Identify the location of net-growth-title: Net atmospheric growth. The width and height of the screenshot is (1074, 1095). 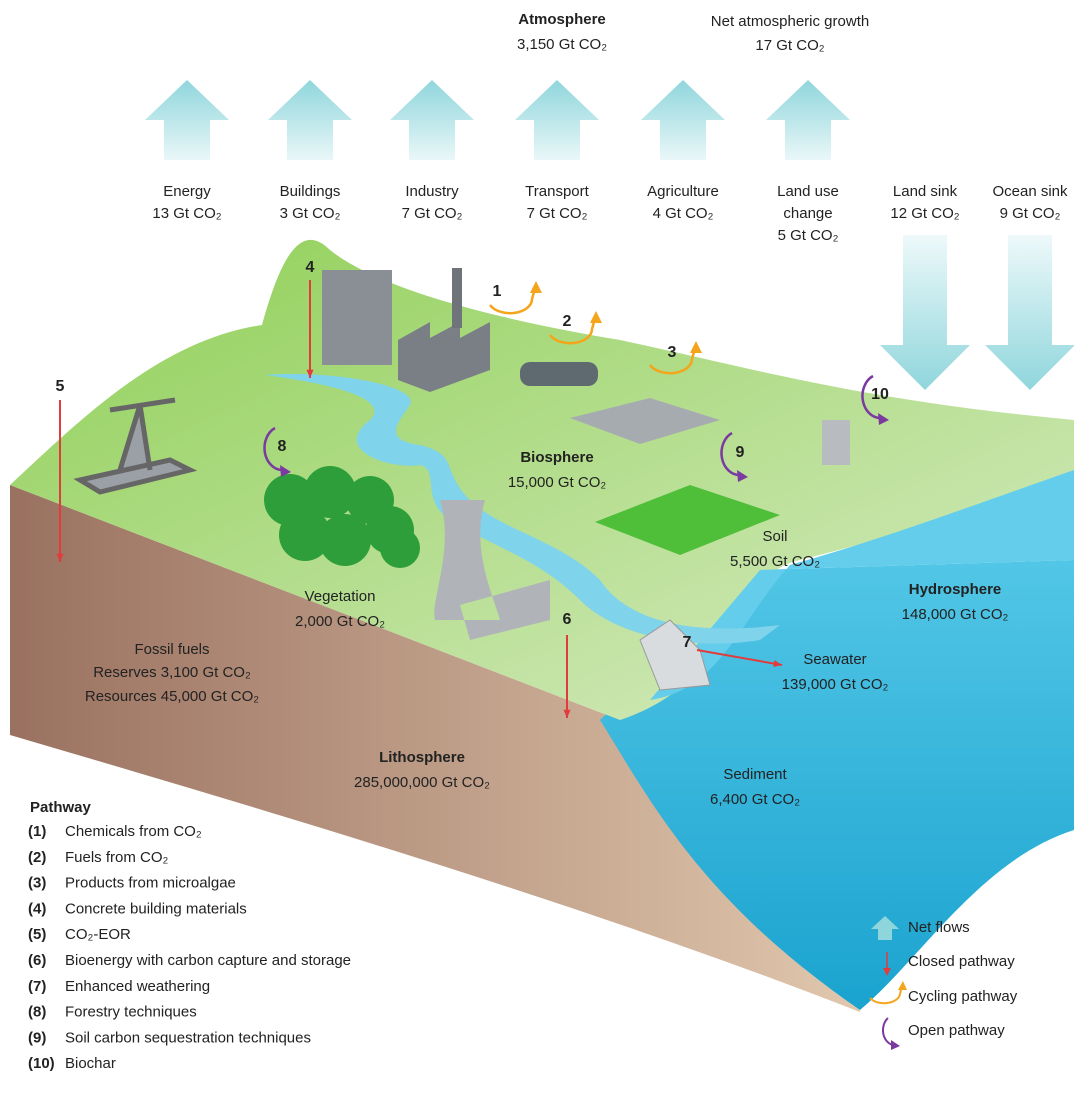
(790, 21).